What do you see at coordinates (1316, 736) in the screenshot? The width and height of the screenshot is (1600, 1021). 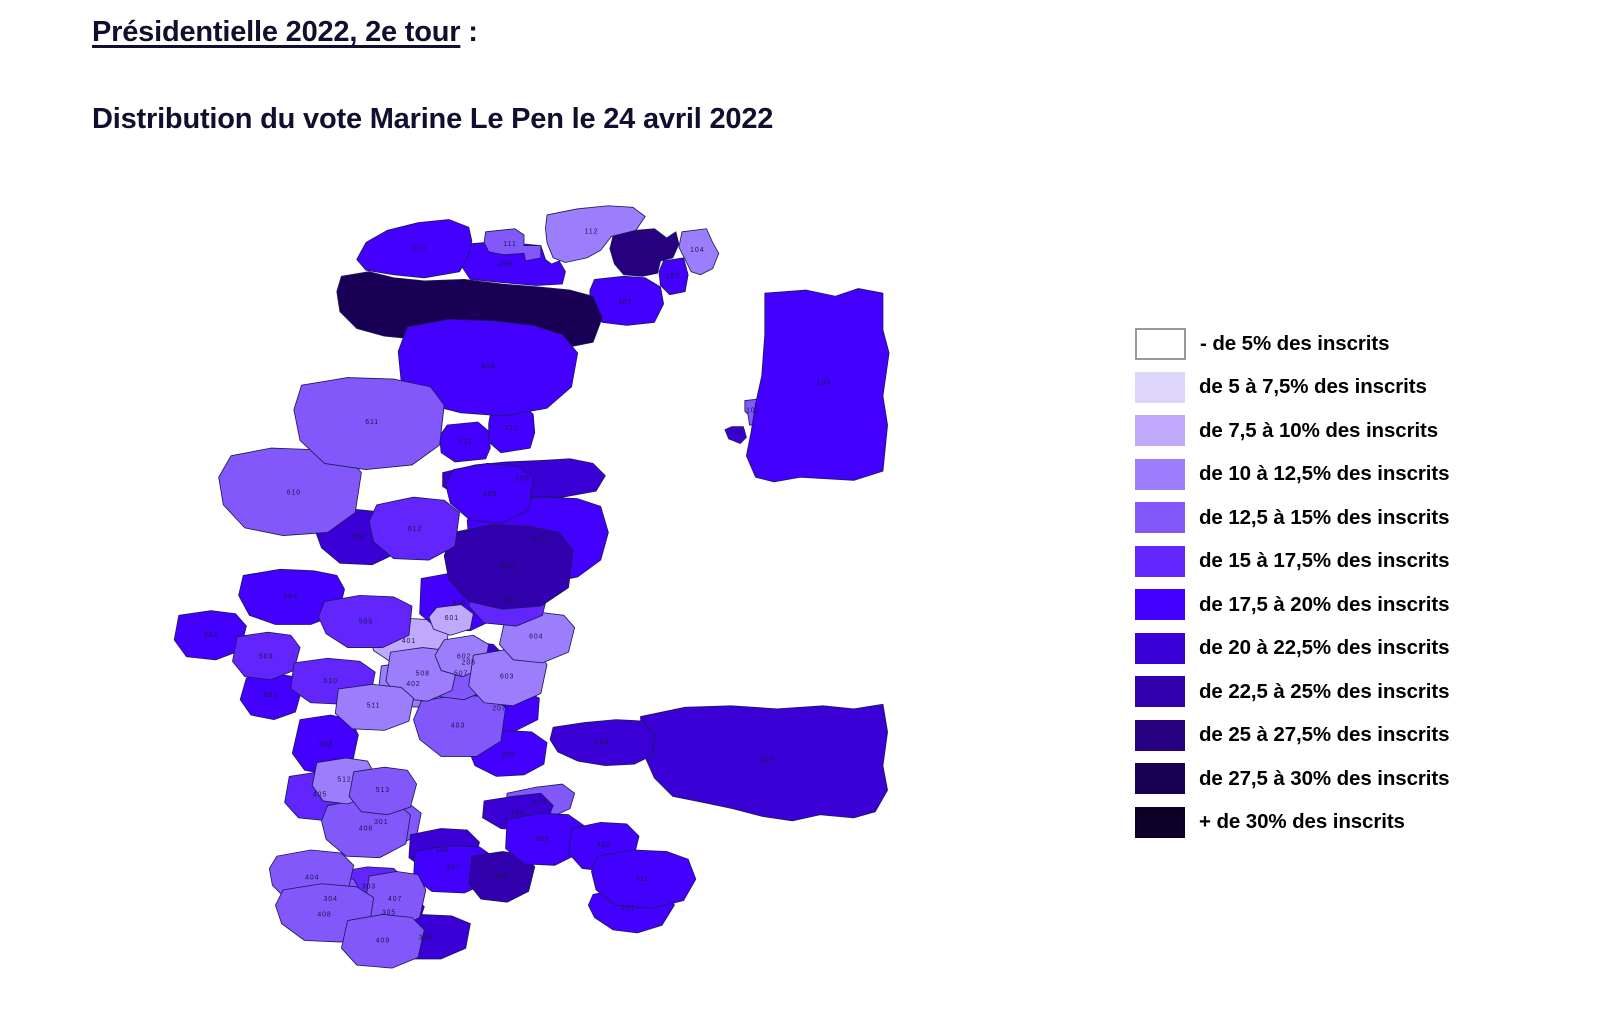 I see `legend-row: de 25 à 27,5% des inscrits` at bounding box center [1316, 736].